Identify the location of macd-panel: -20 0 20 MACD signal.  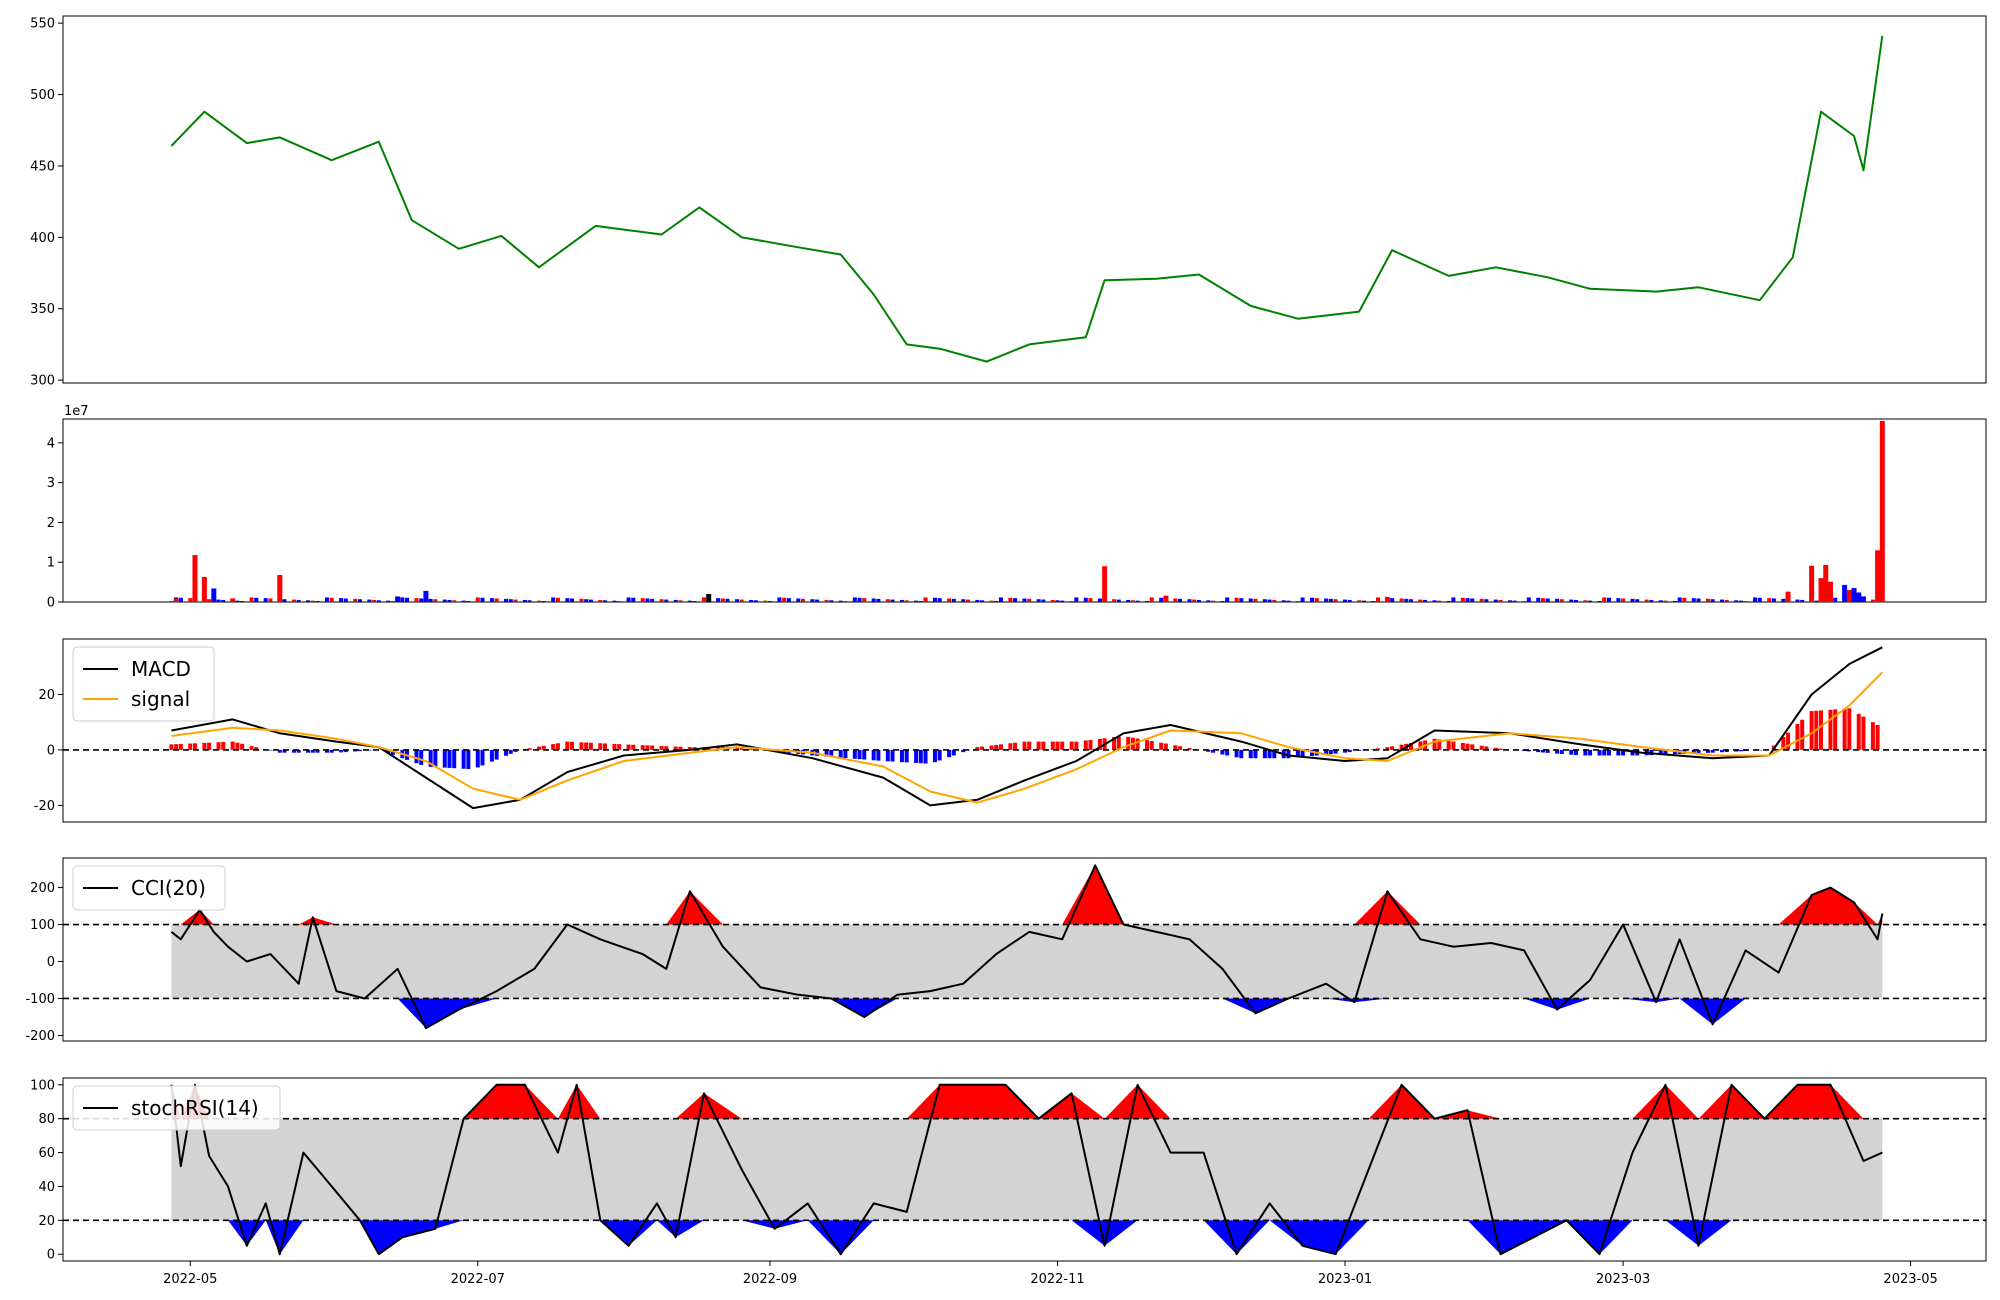
(1010, 730).